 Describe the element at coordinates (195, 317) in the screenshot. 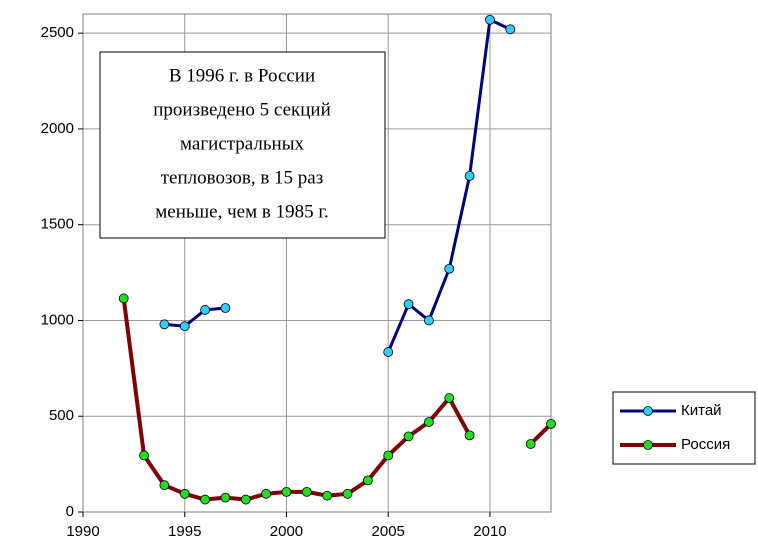

I see `series-line` at that location.